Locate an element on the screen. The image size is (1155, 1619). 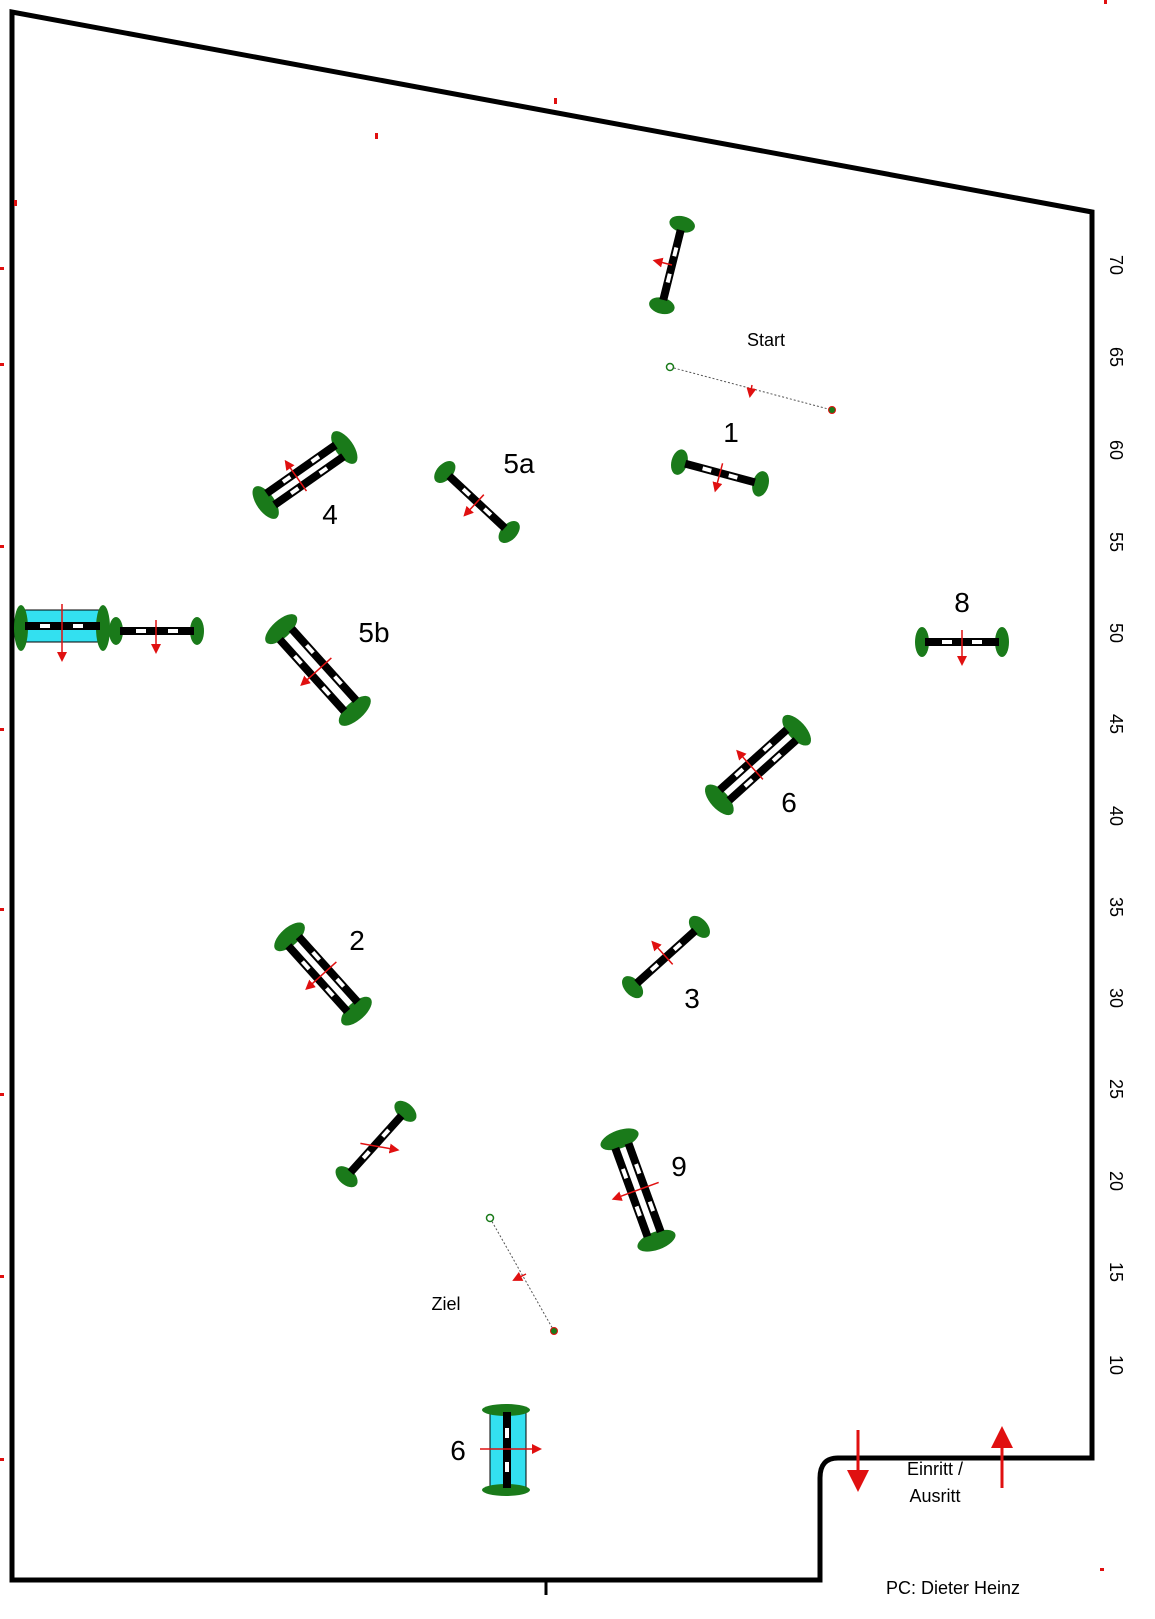
jump-5a-label: 5a is located at coordinates (519, 463).